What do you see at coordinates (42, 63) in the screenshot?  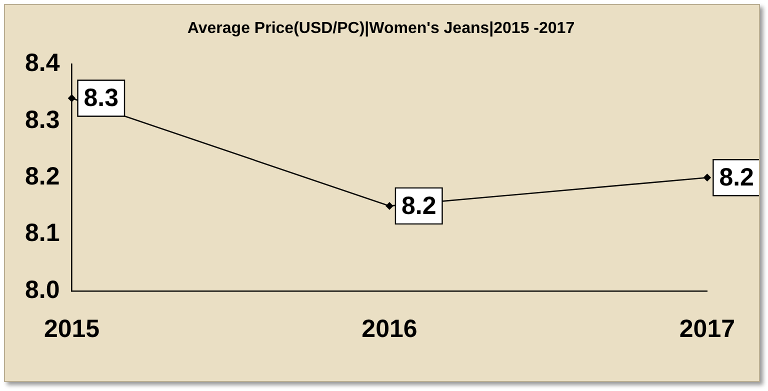 I see `y-tick-label: 8.4` at bounding box center [42, 63].